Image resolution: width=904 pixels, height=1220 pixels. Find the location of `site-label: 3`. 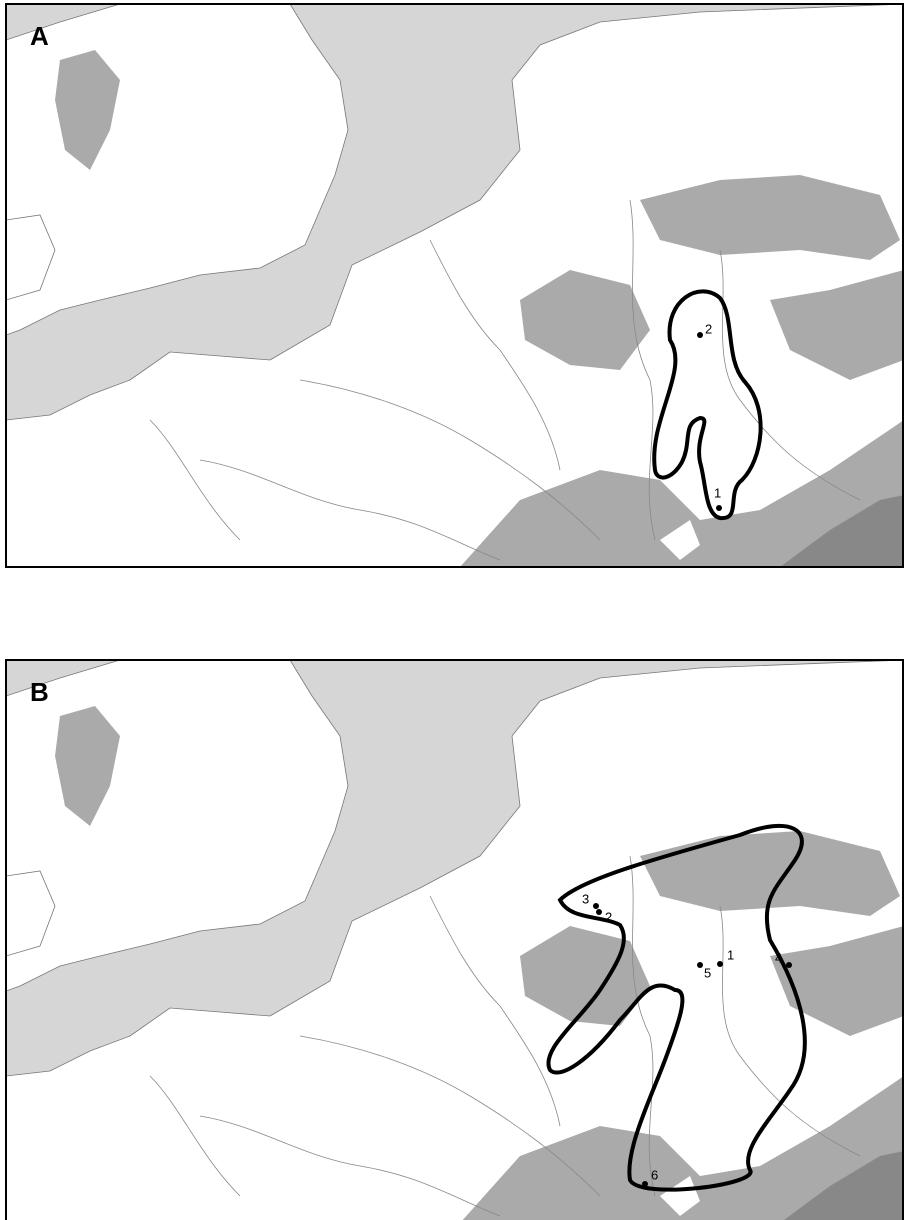

site-label: 3 is located at coordinates (585, 898).